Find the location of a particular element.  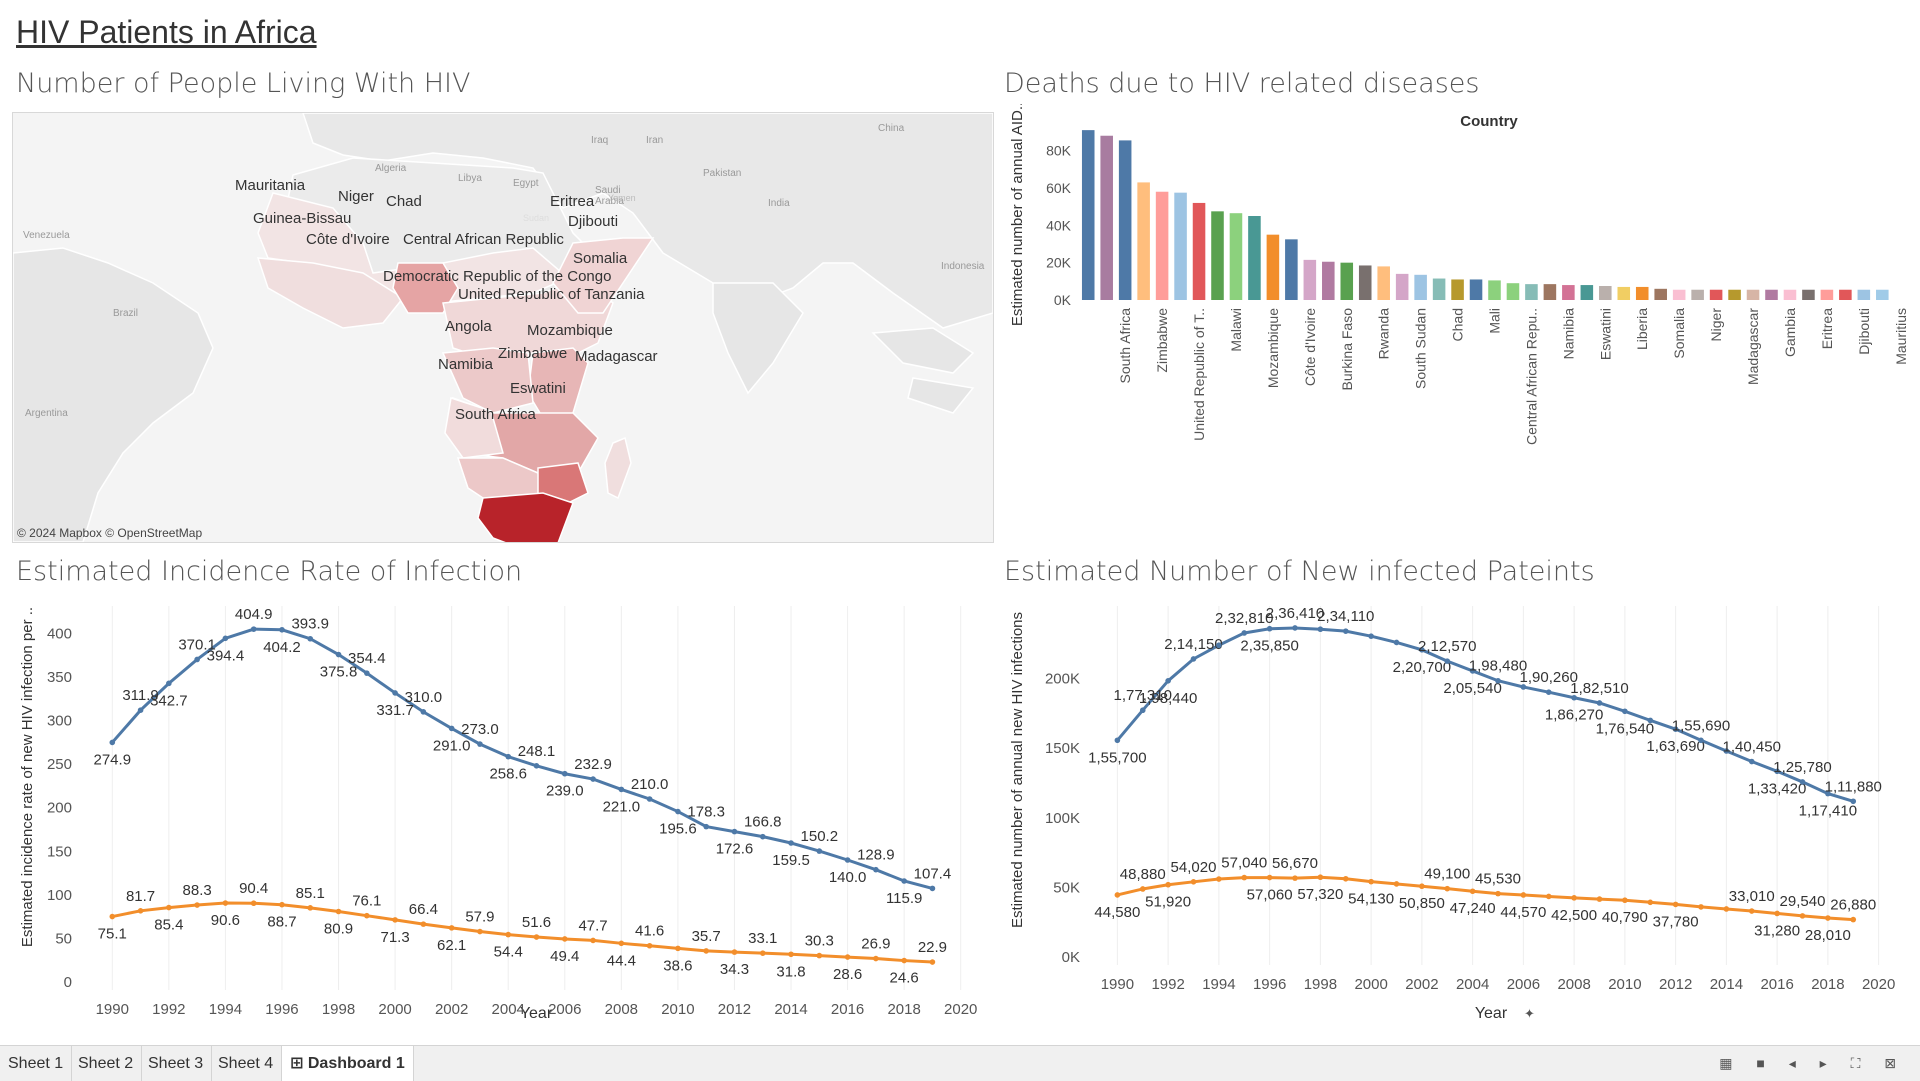

tab-sheet-2: Sheet 2 is located at coordinates (106, 1063).